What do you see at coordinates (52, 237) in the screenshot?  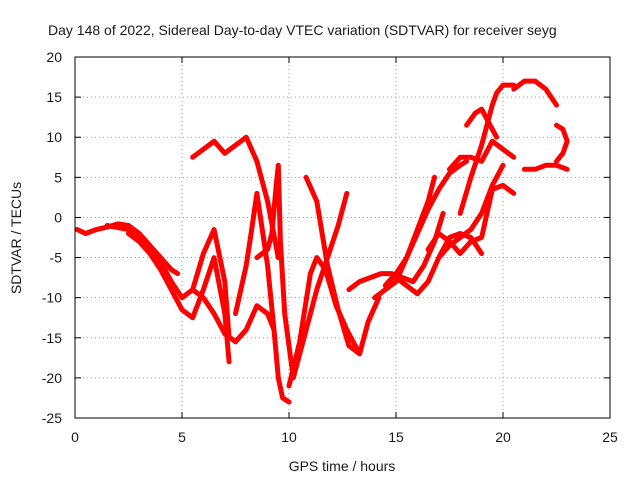 I see `y-tick-labels: 20 15 10 5 0 -5 -10 -15 -20 -25` at bounding box center [52, 237].